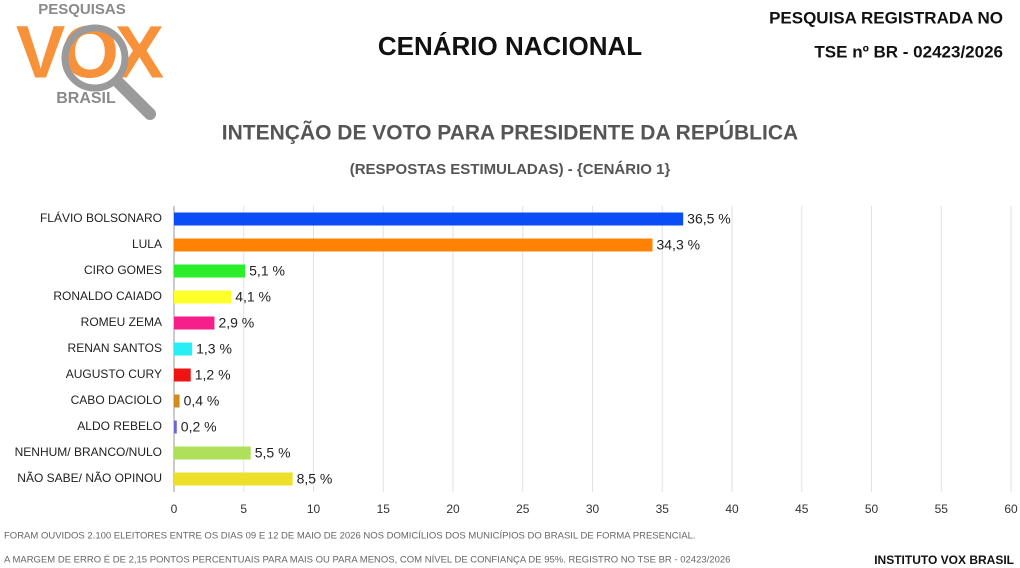 The height and width of the screenshot is (568, 1020). I want to click on x-tick-label: 40, so click(732, 509).